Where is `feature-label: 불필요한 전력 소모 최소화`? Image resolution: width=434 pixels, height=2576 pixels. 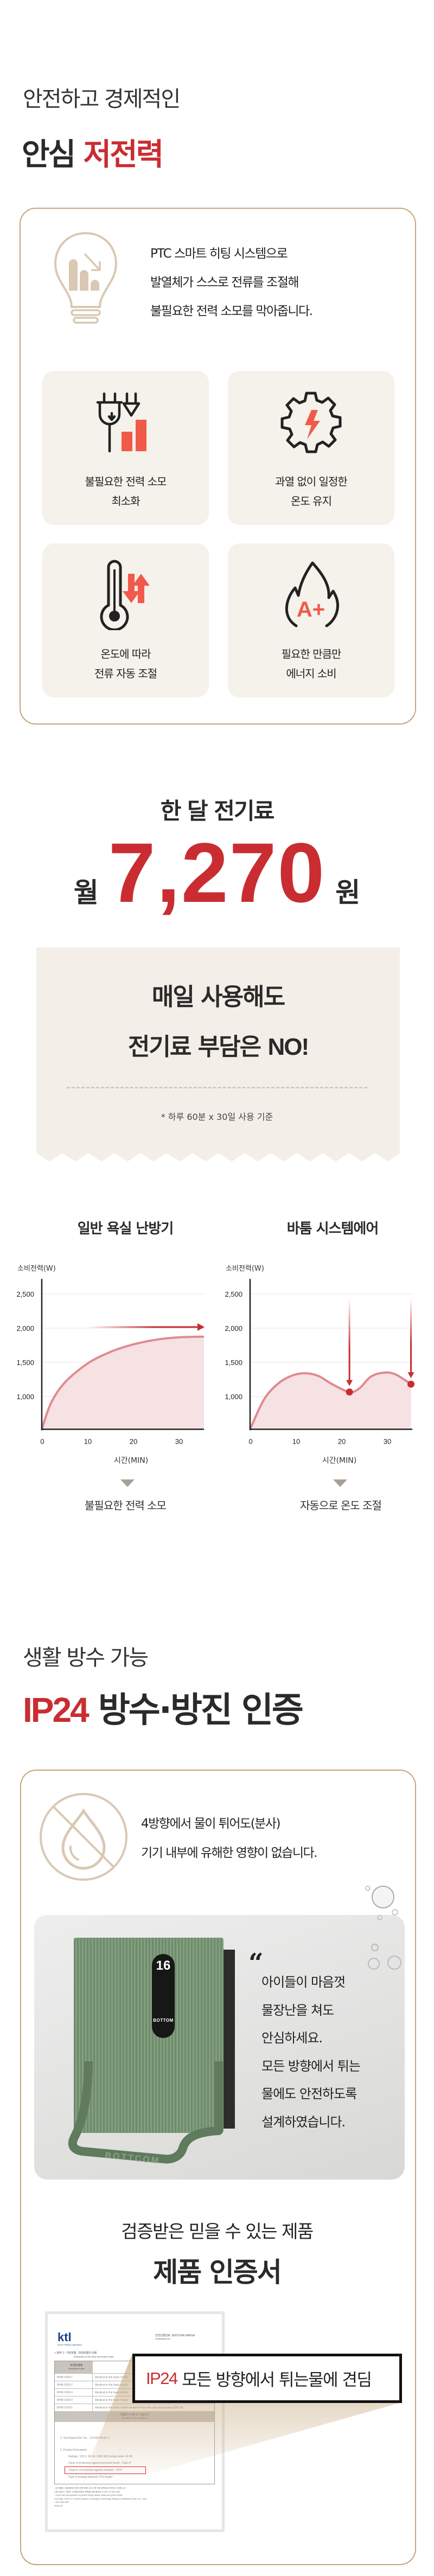 feature-label: 불필요한 전력 소모 최소화 is located at coordinates (126, 491).